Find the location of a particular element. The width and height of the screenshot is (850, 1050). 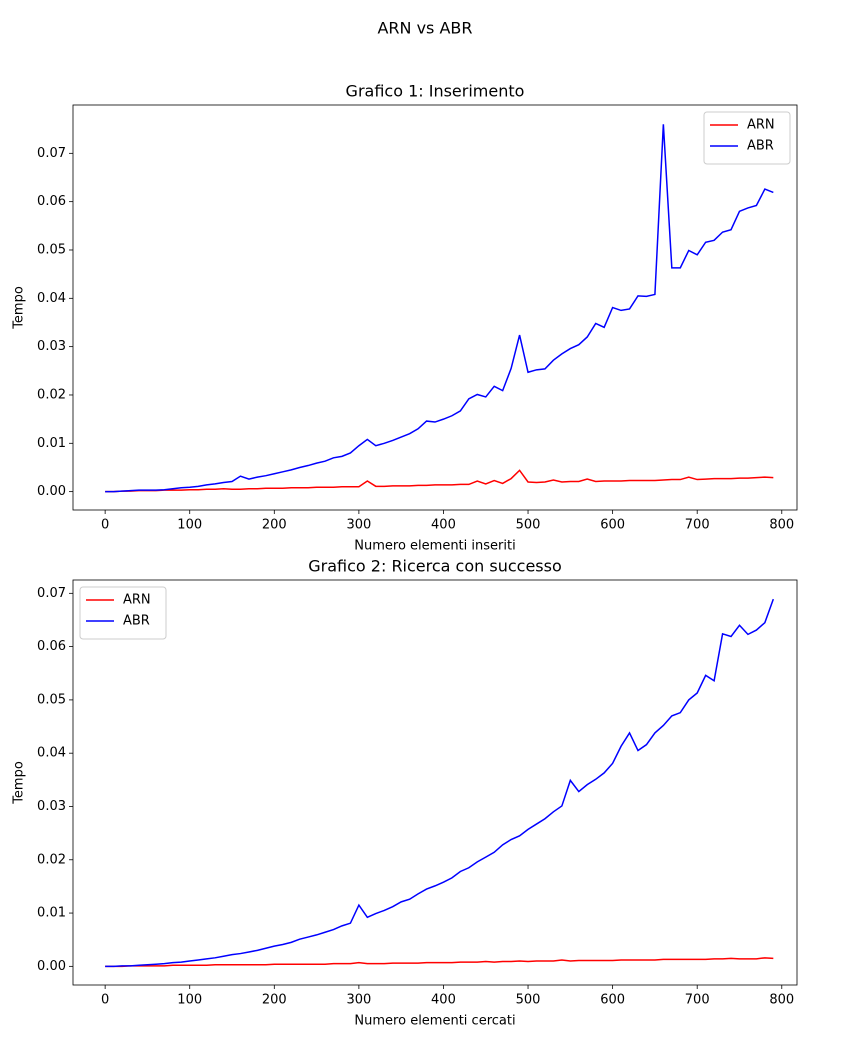

figure-title: ARN vs ABR is located at coordinates (424, 28).